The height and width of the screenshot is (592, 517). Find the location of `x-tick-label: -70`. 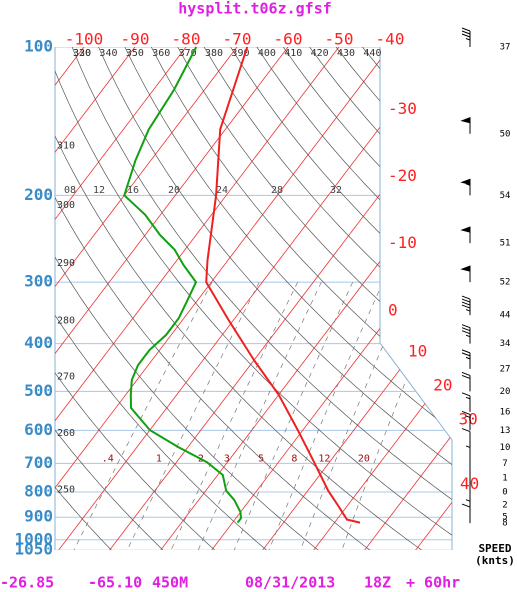

x-tick-label: -70 is located at coordinates (237, 39).